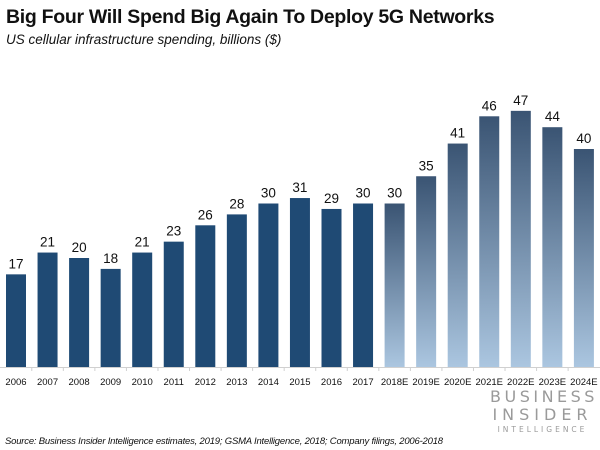 The width and height of the screenshot is (600, 450). I want to click on value-label-2021E: 46, so click(489, 105).